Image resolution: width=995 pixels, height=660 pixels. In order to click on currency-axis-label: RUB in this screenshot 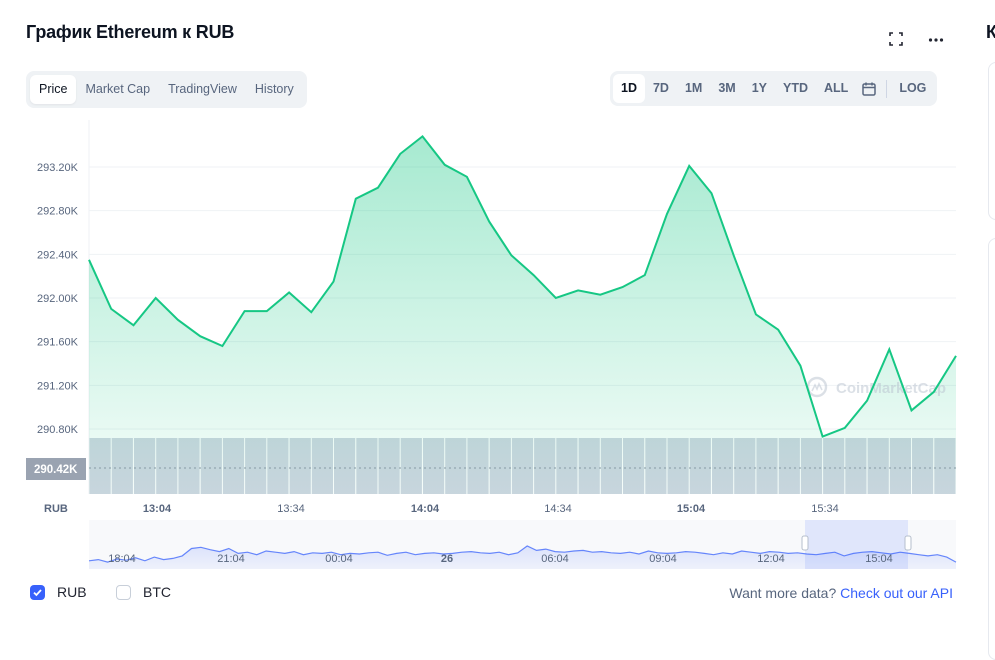, I will do `click(56, 509)`.